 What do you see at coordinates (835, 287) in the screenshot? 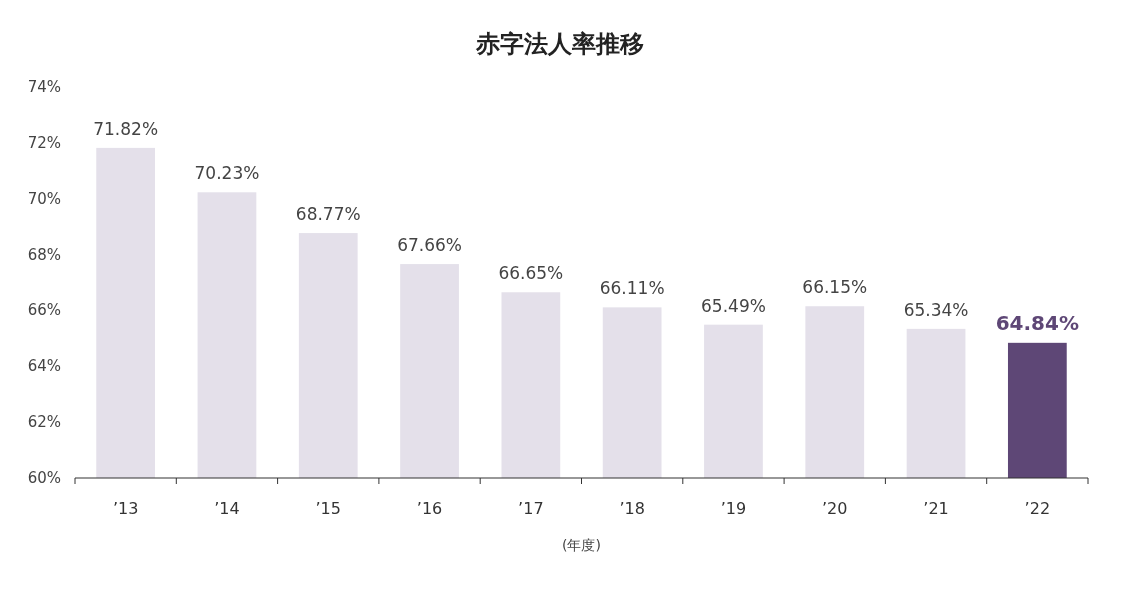
I see `data-label: 66.15%` at bounding box center [835, 287].